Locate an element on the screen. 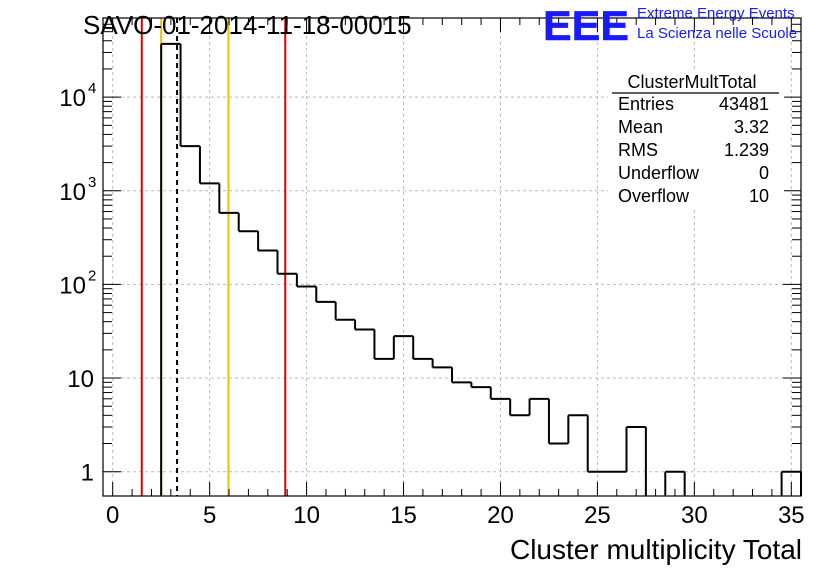 This screenshot has height=572, width=836. stats-row-label: Entries is located at coordinates (646, 104).